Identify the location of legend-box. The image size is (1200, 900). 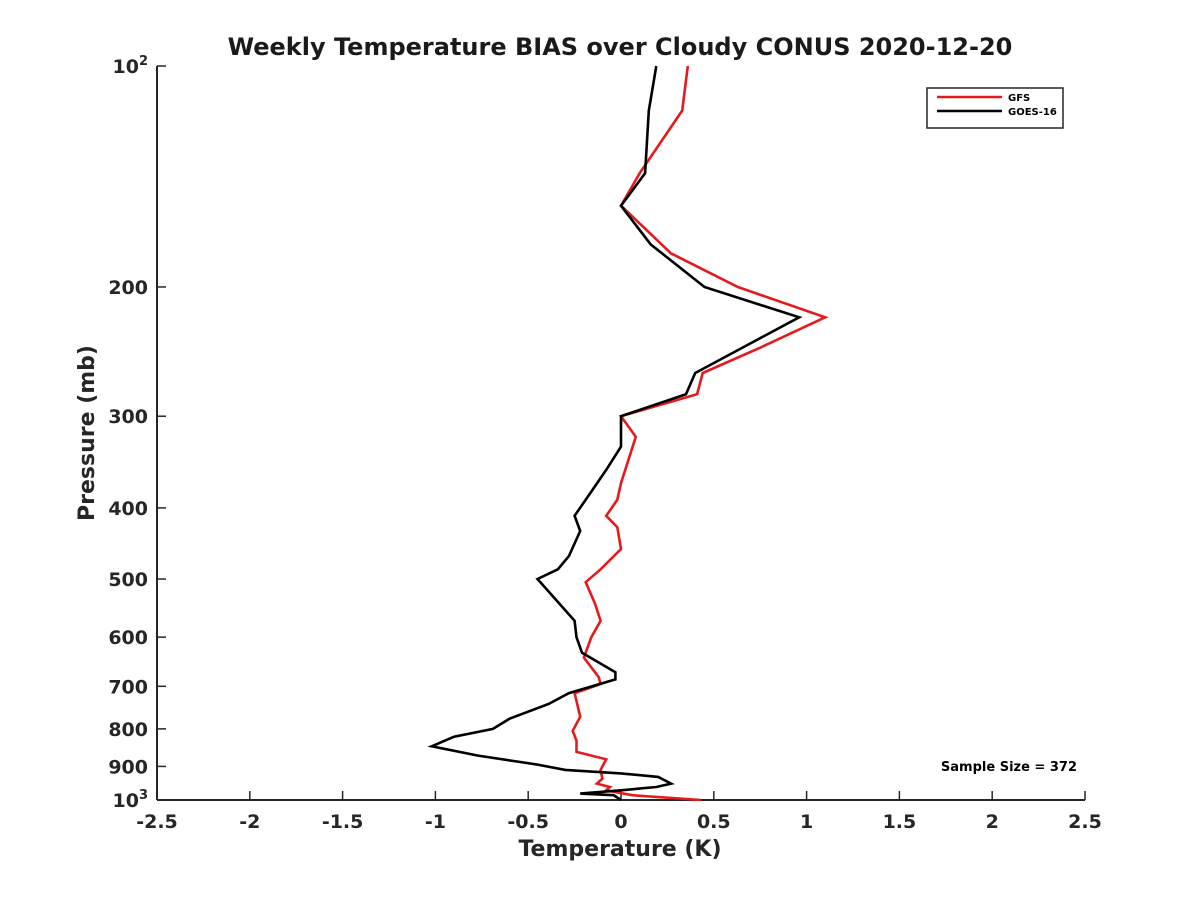
(995, 108).